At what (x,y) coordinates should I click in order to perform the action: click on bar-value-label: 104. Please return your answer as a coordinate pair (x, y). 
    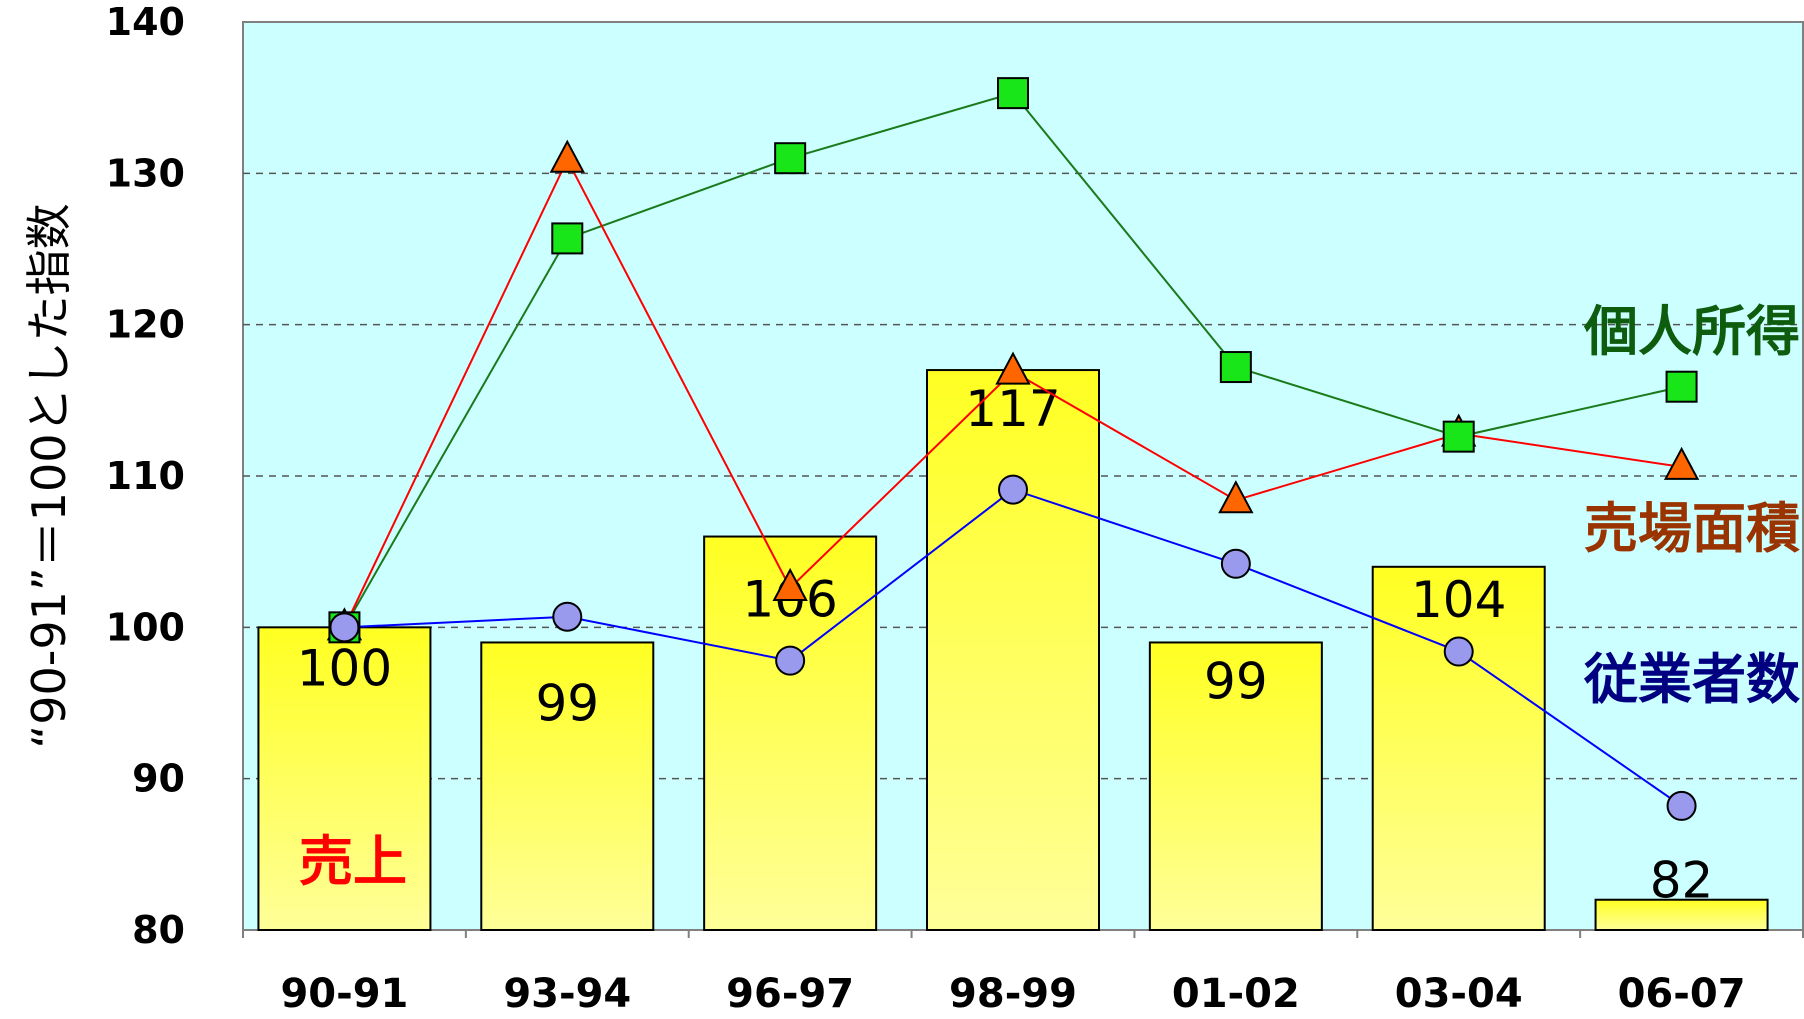
    Looking at the image, I should click on (1458, 600).